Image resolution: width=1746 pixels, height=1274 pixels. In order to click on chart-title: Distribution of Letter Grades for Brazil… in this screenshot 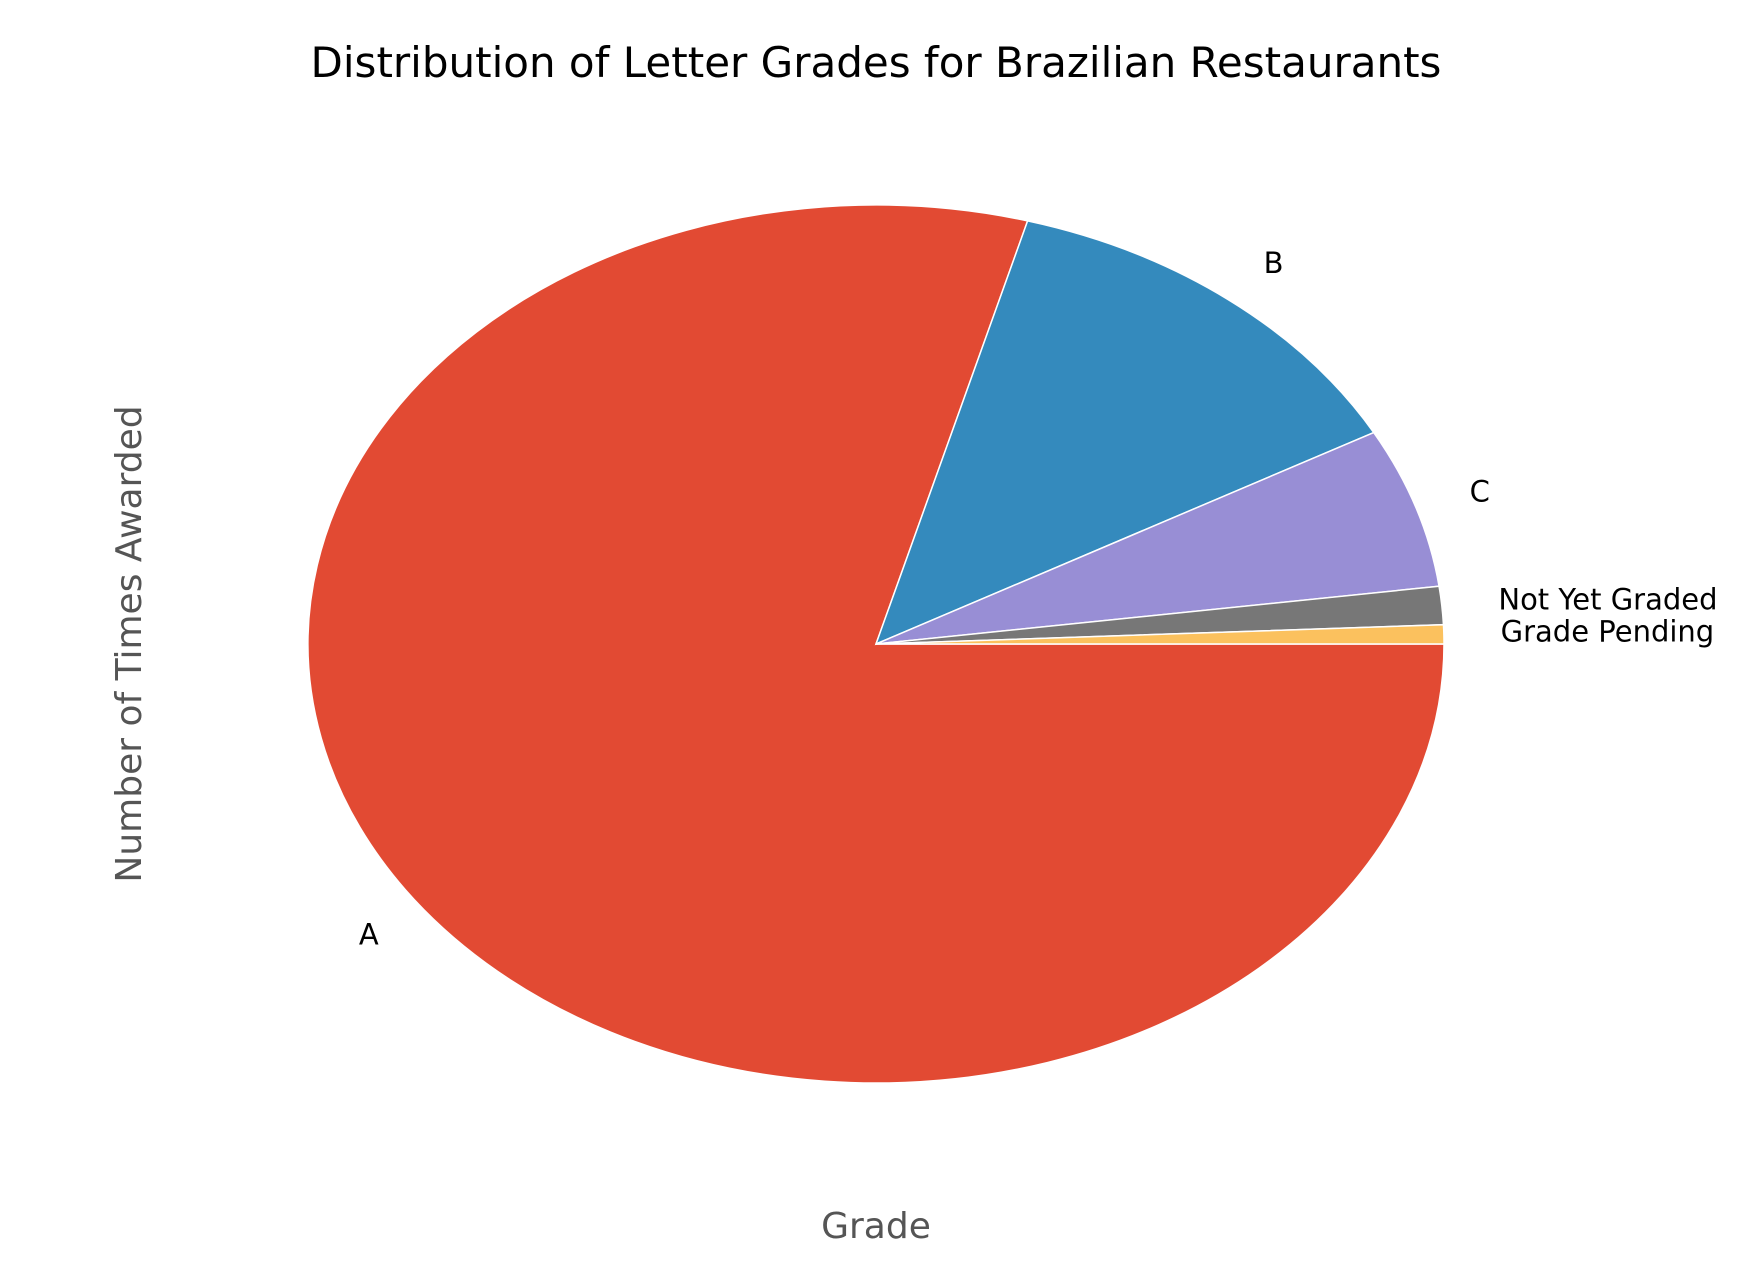, I will do `click(876, 62)`.